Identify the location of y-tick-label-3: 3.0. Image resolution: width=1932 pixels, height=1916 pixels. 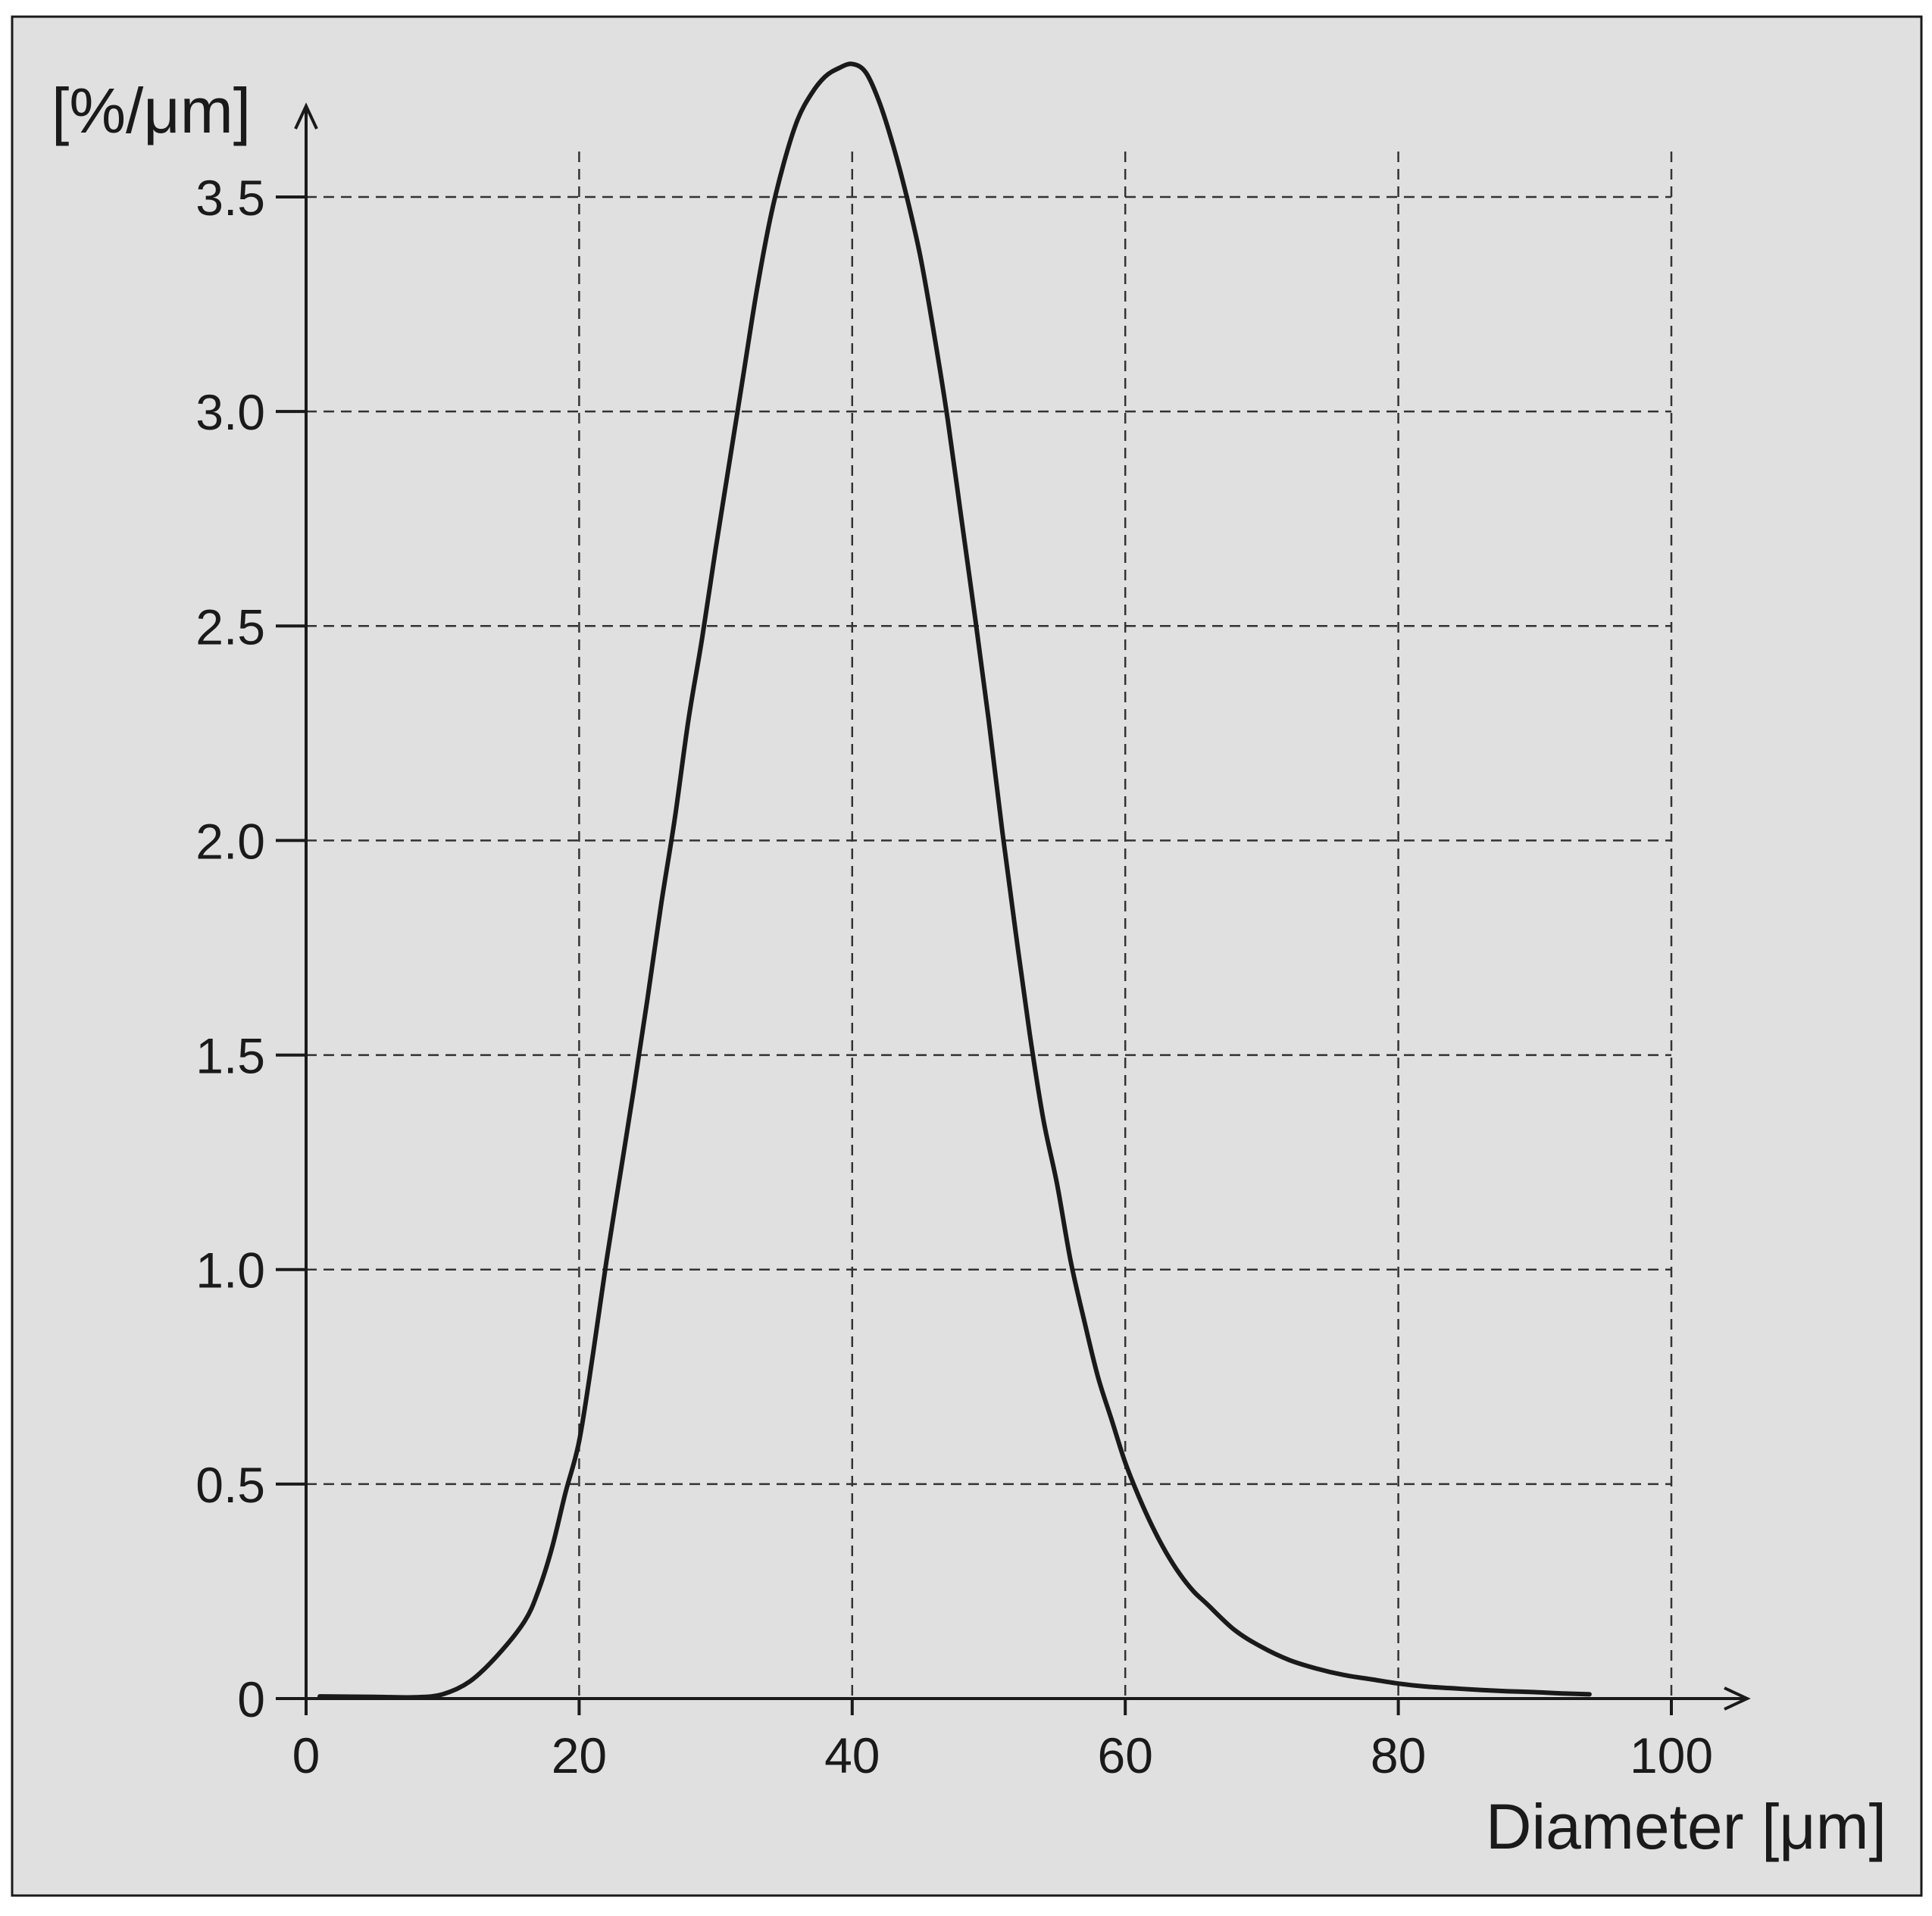
(230, 412).